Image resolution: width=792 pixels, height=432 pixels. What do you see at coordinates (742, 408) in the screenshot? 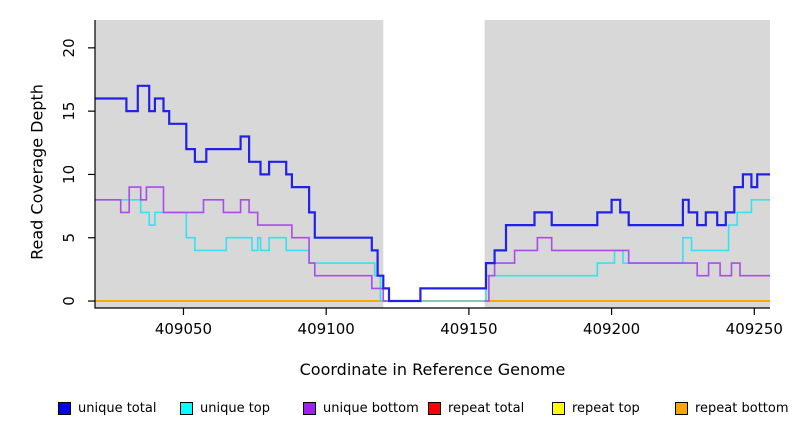
I see `legend-label: repeat bottom` at bounding box center [742, 408].